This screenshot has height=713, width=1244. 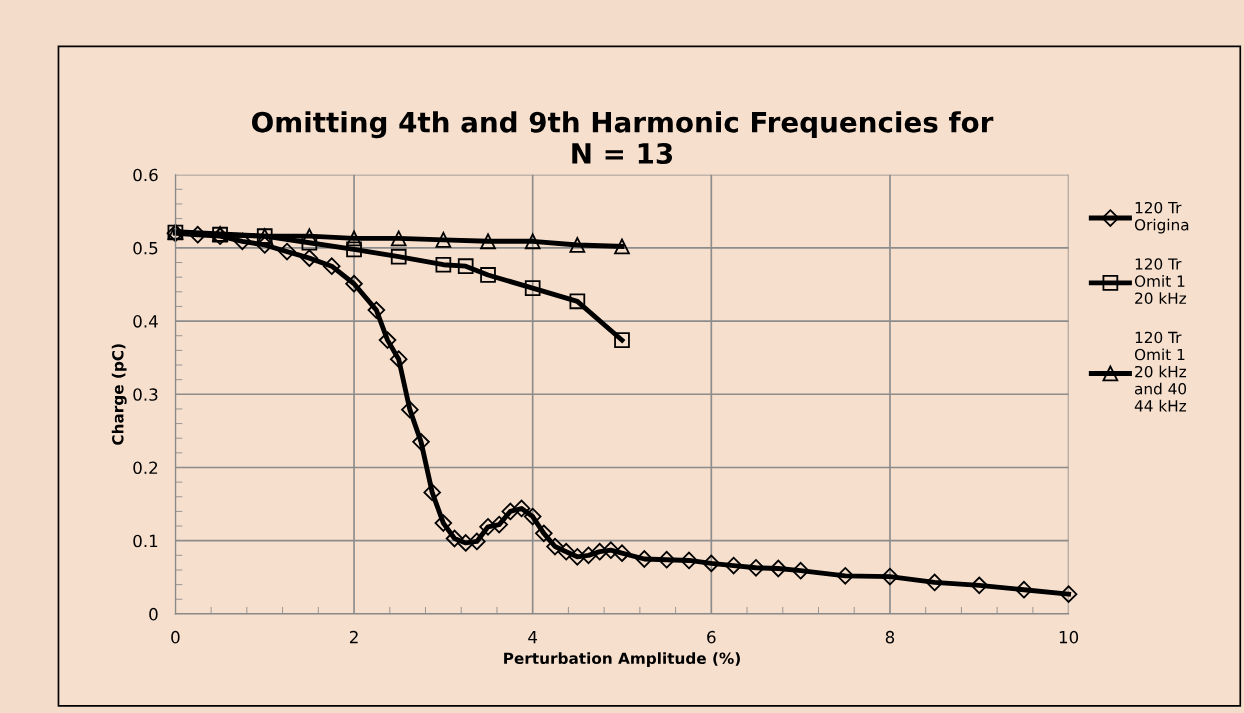 I want to click on x-tick-label: 10, so click(x=1069, y=637).